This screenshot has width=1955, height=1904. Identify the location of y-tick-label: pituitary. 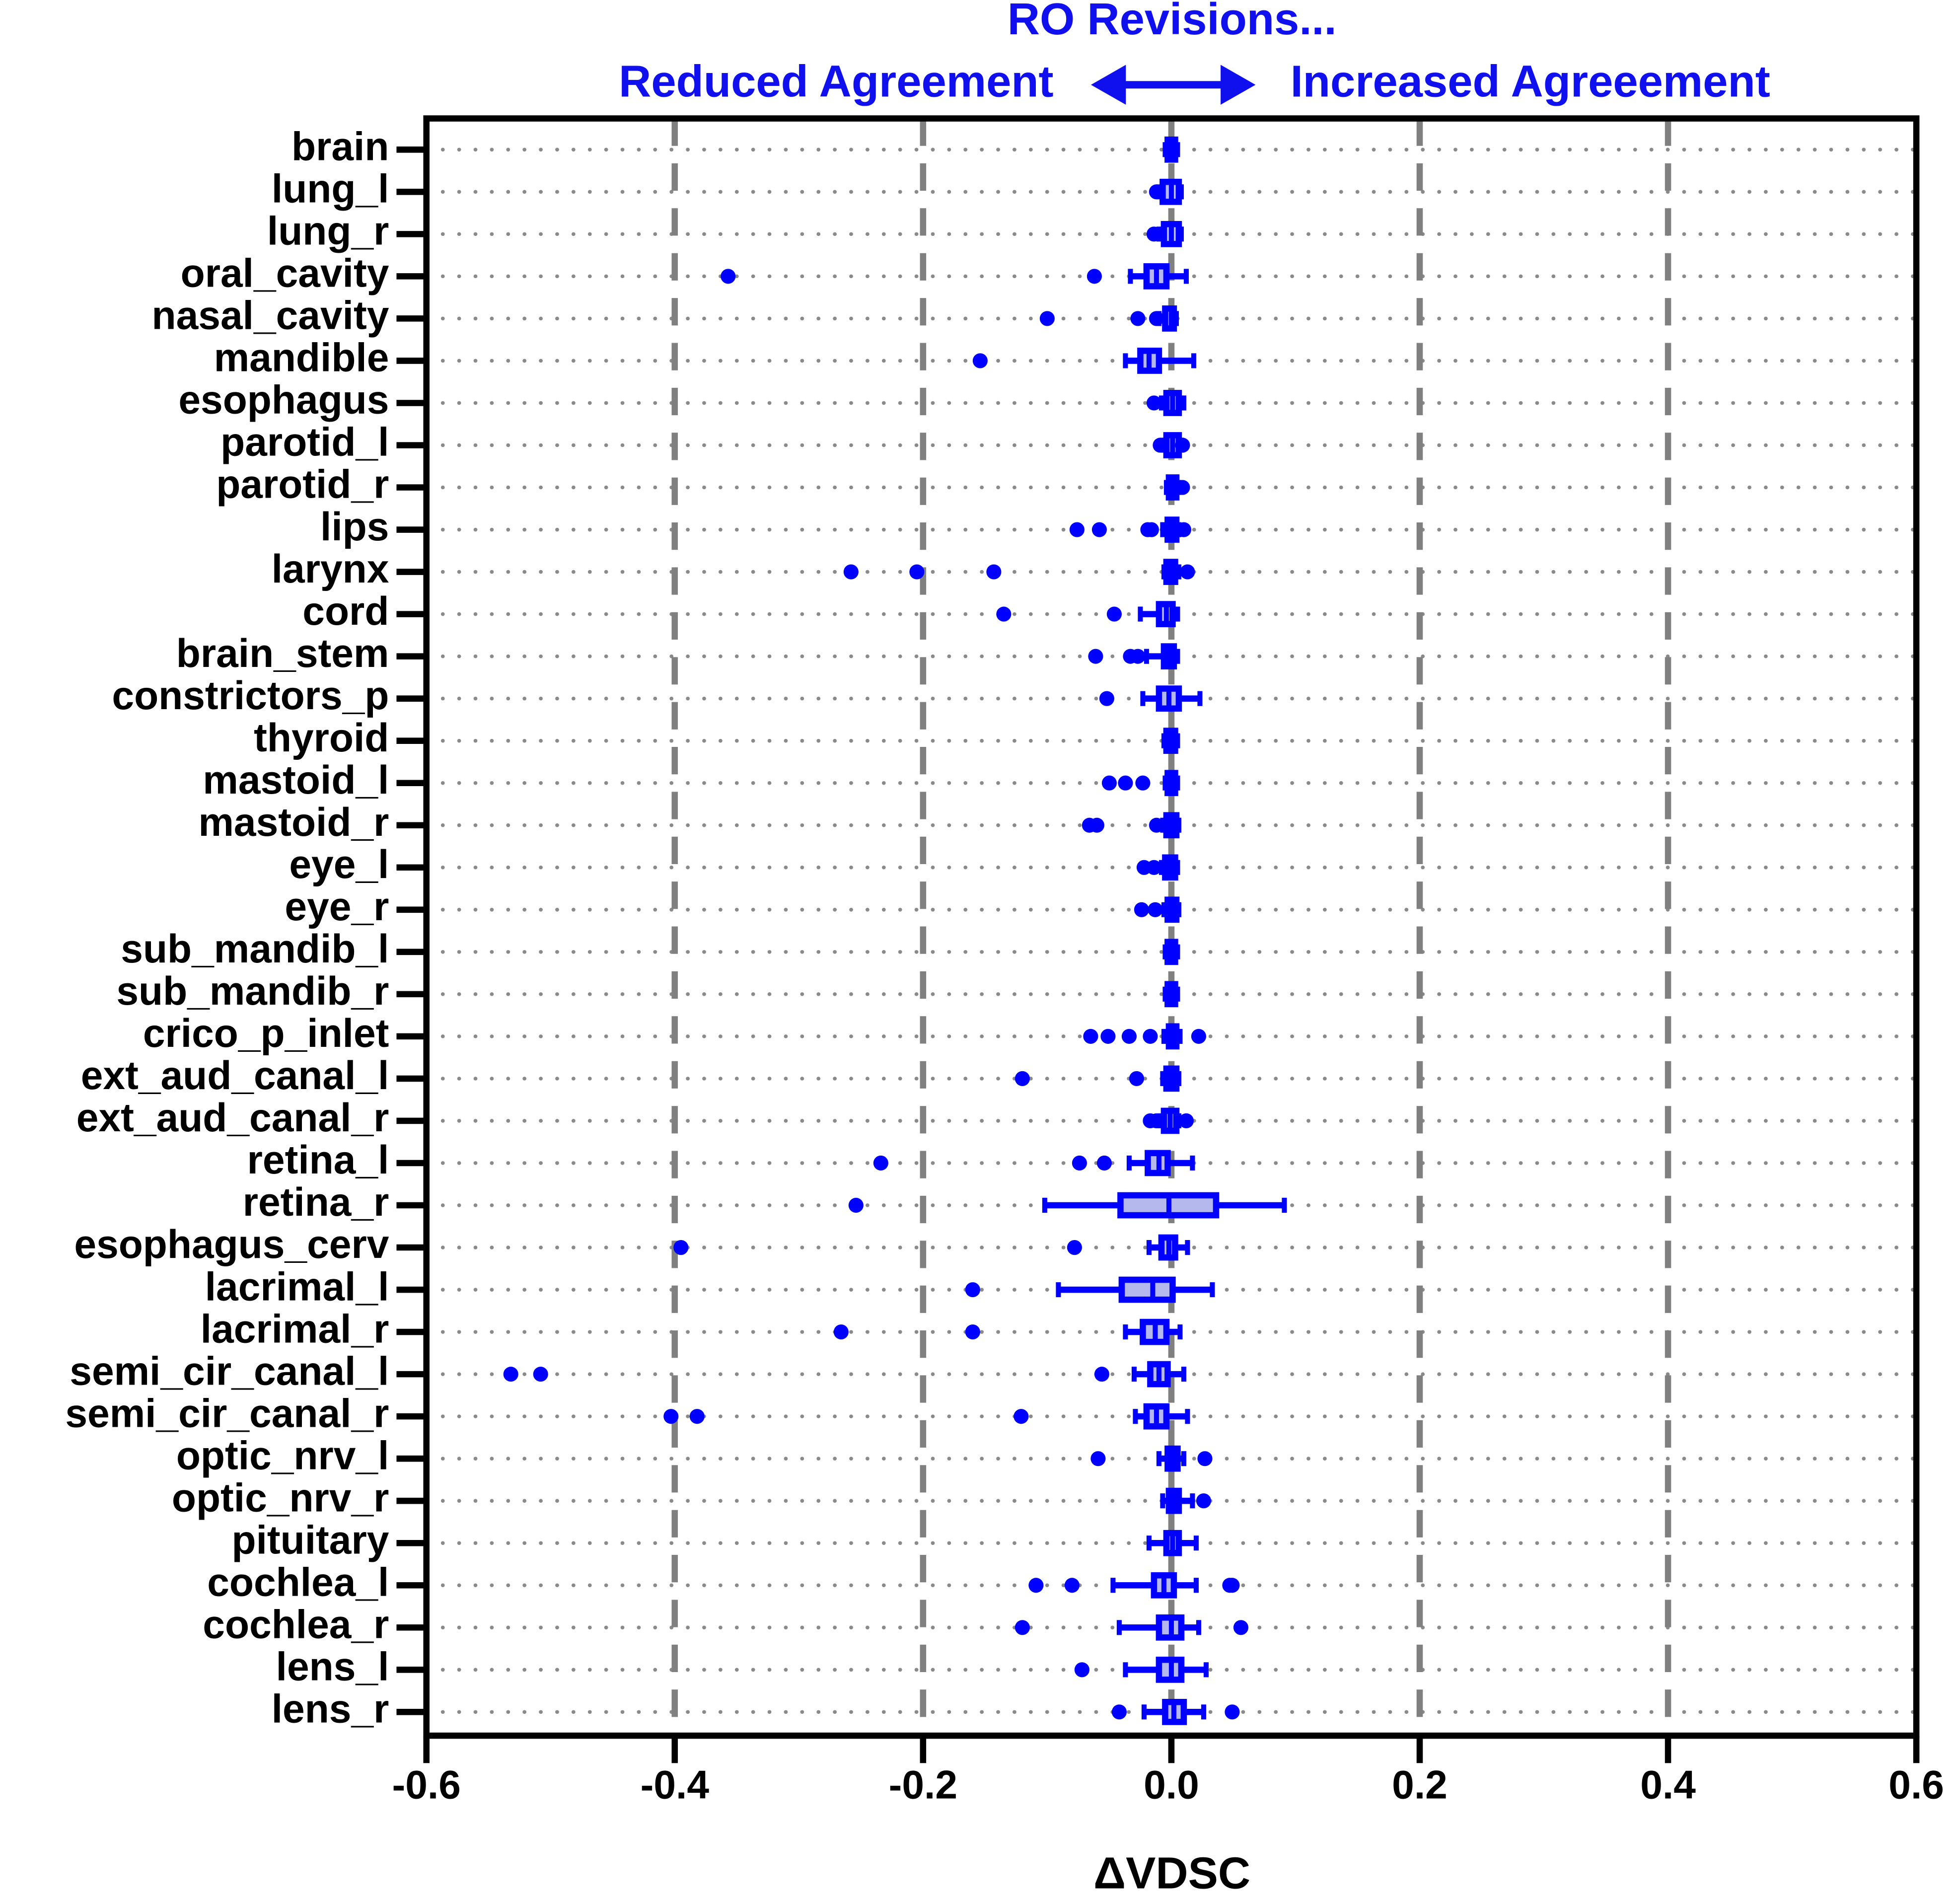
(310, 1540).